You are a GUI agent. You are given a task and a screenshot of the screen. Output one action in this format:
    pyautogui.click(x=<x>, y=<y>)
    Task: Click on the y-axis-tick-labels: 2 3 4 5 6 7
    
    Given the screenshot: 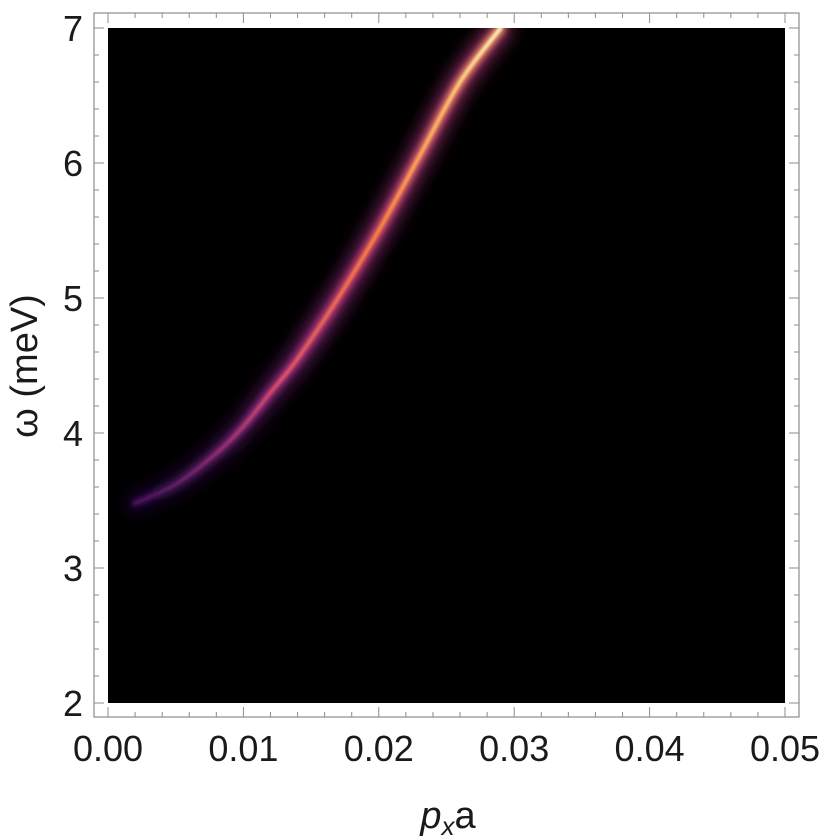 What is the action you would take?
    pyautogui.click(x=73, y=366)
    